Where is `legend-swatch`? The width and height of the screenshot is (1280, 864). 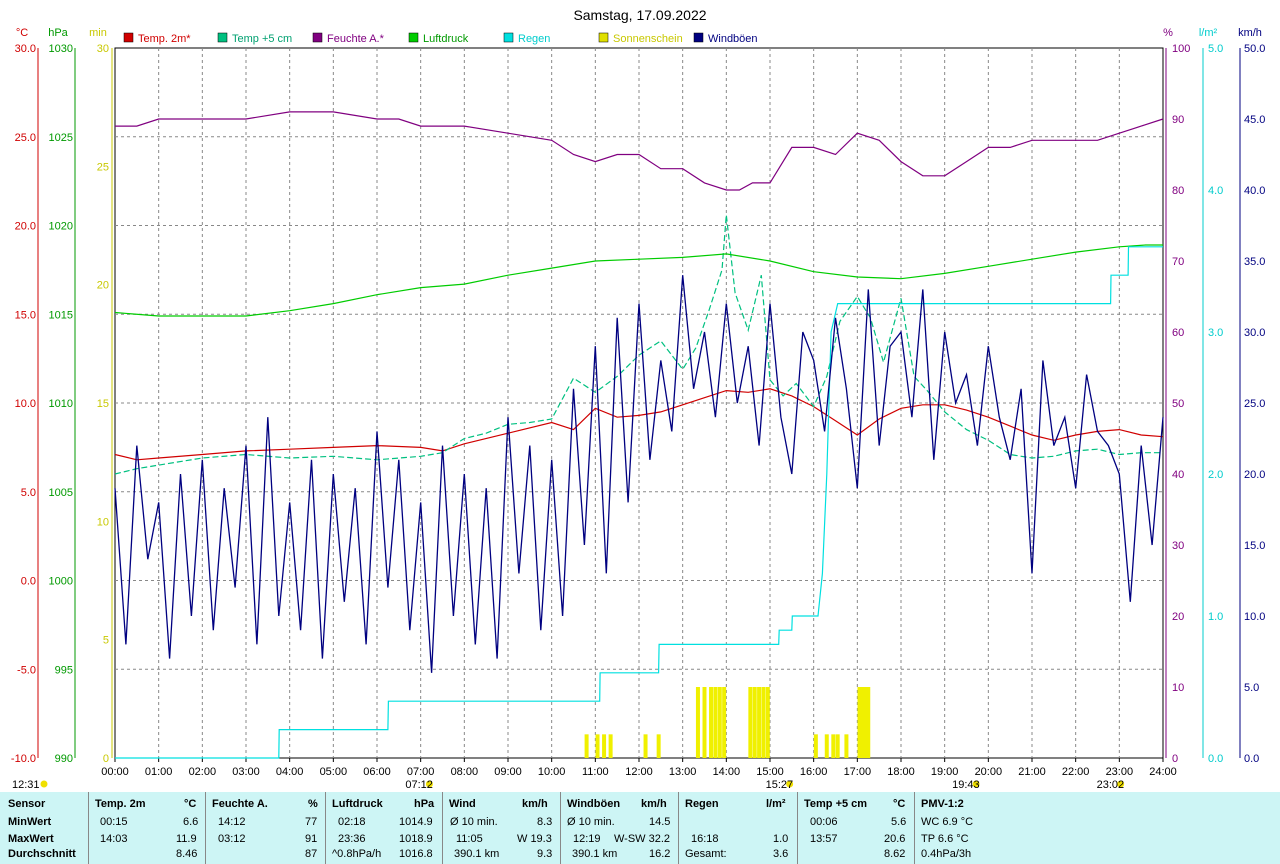
legend-swatch is located at coordinates (222, 37).